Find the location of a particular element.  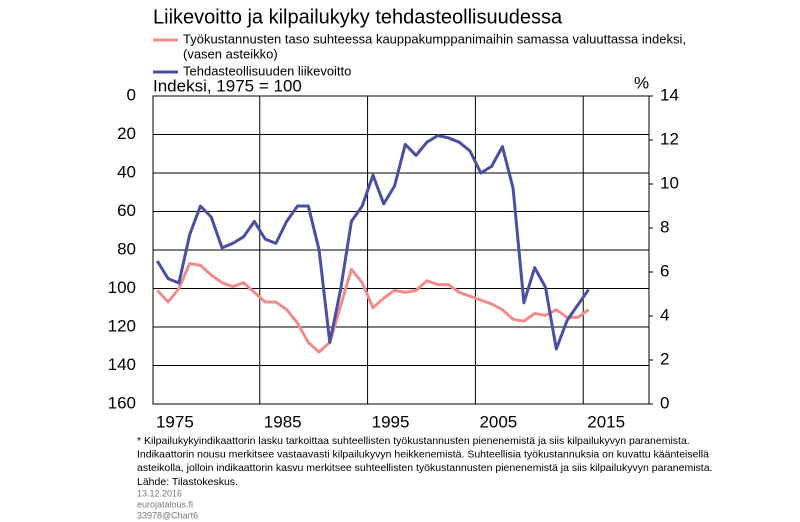

y2-tick-label: 14 is located at coordinates (669, 94).